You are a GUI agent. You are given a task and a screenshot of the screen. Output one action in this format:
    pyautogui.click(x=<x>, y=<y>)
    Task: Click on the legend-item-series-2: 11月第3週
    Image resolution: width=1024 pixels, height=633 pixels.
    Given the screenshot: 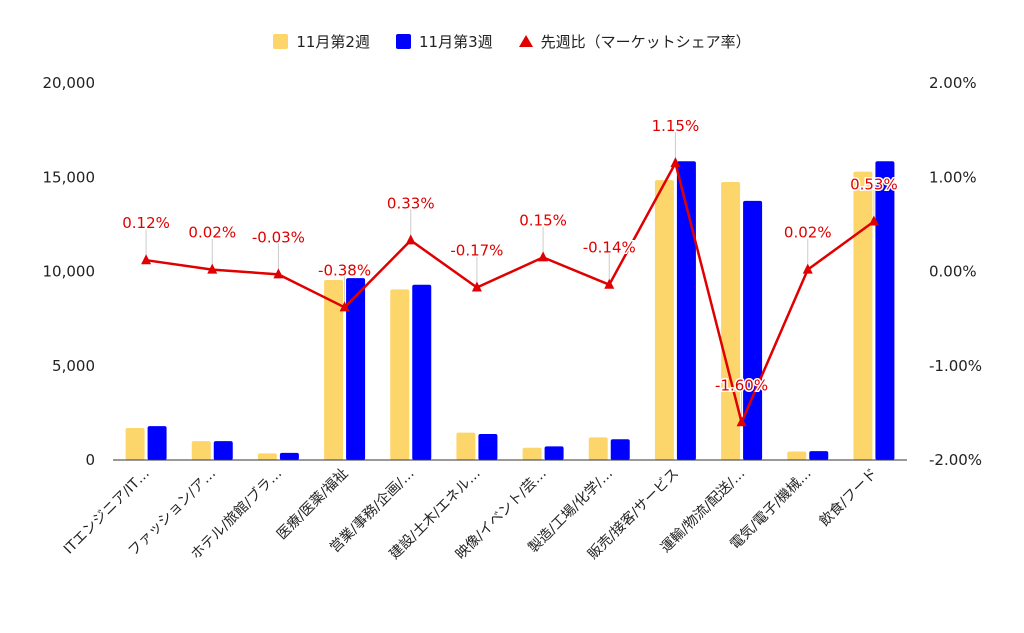 What is the action you would take?
    pyautogui.click(x=444, y=41)
    